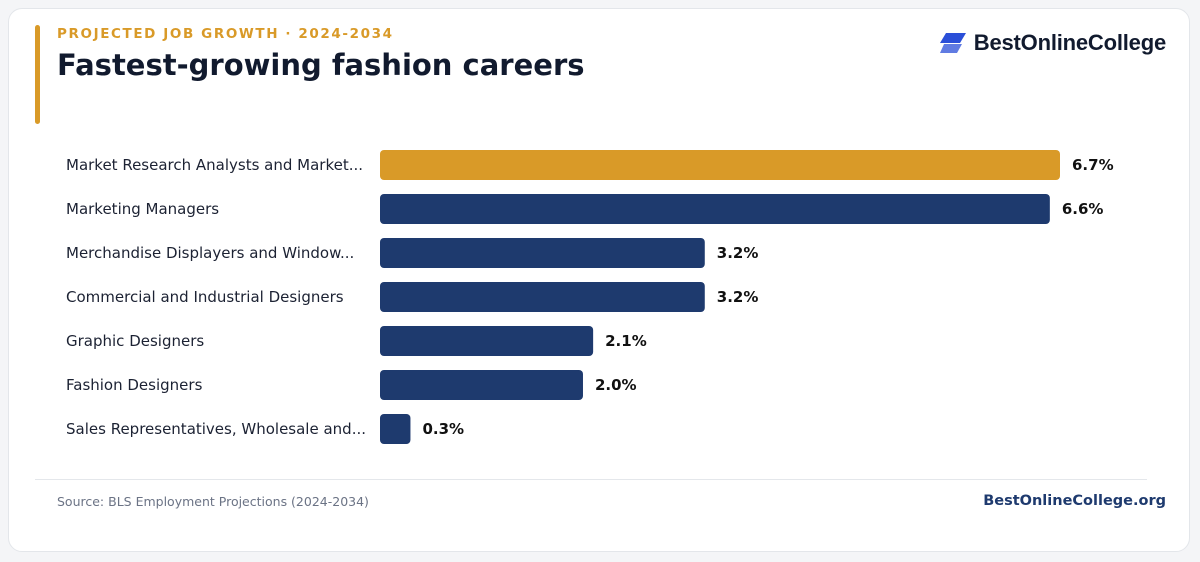 The height and width of the screenshot is (562, 1200). What do you see at coordinates (443, 429) in the screenshot?
I see `value-label: 0.3%` at bounding box center [443, 429].